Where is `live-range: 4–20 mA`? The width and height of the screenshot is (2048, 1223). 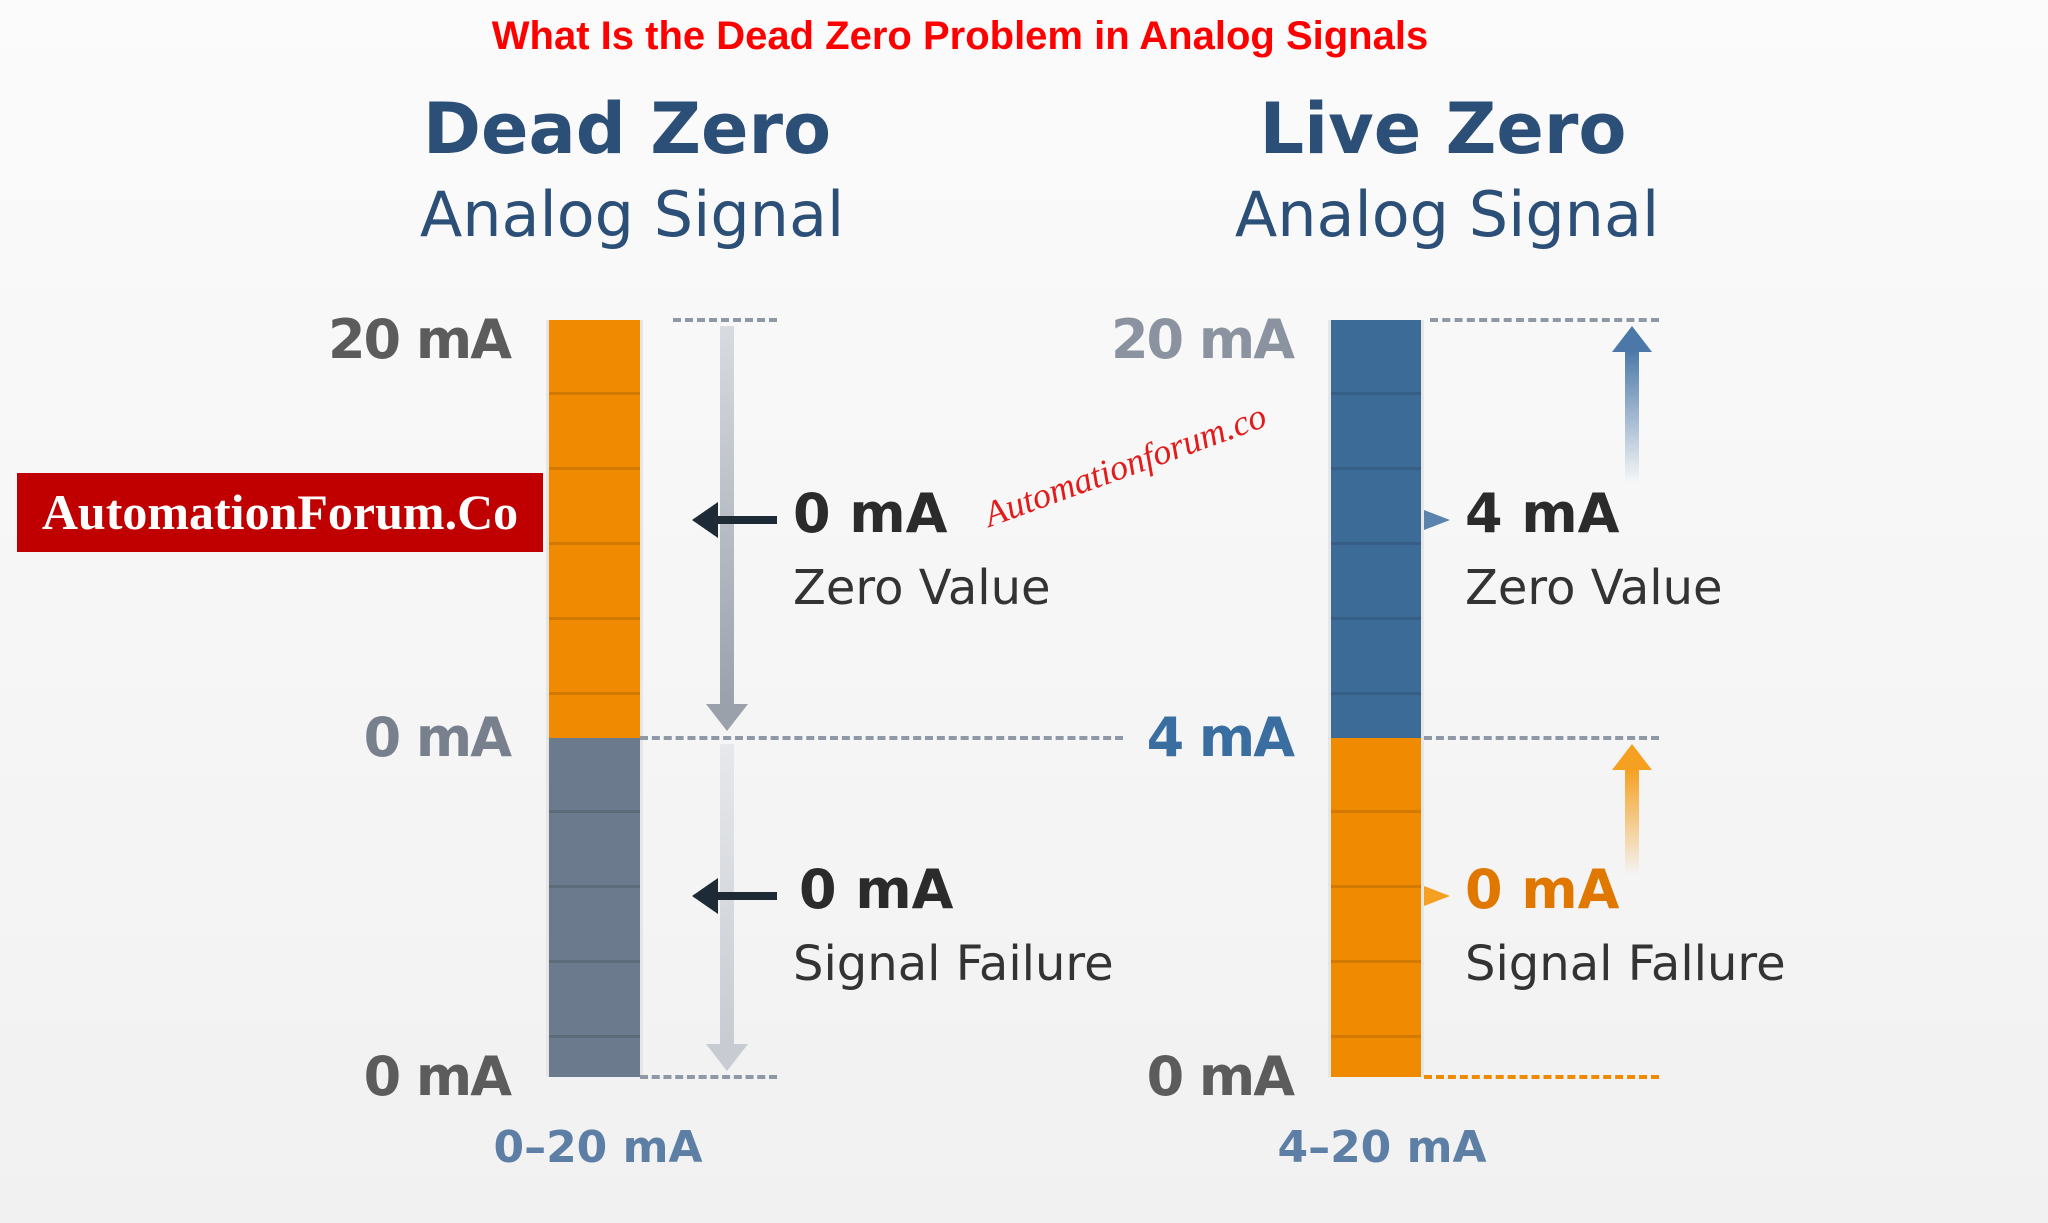
live-range: 4–20 mA is located at coordinates (1382, 1147).